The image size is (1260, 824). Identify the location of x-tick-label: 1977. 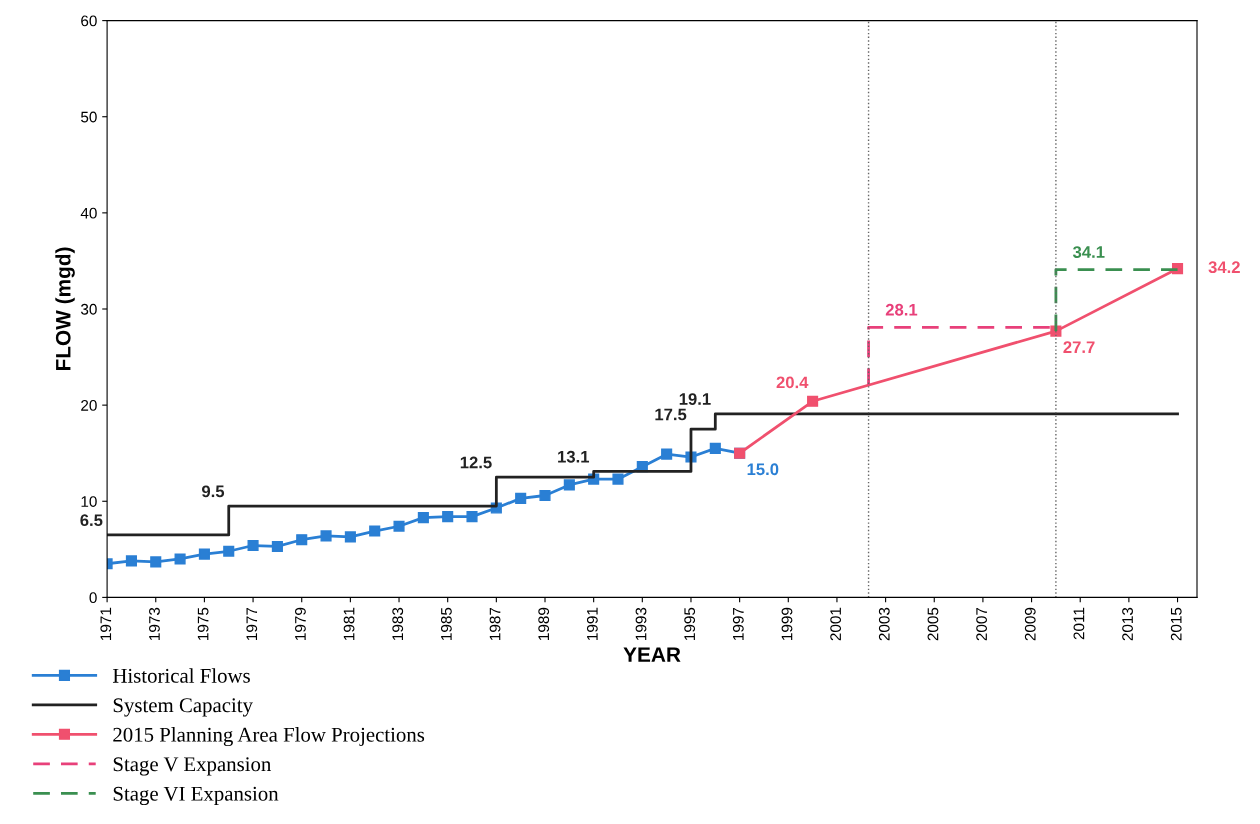
(252, 623).